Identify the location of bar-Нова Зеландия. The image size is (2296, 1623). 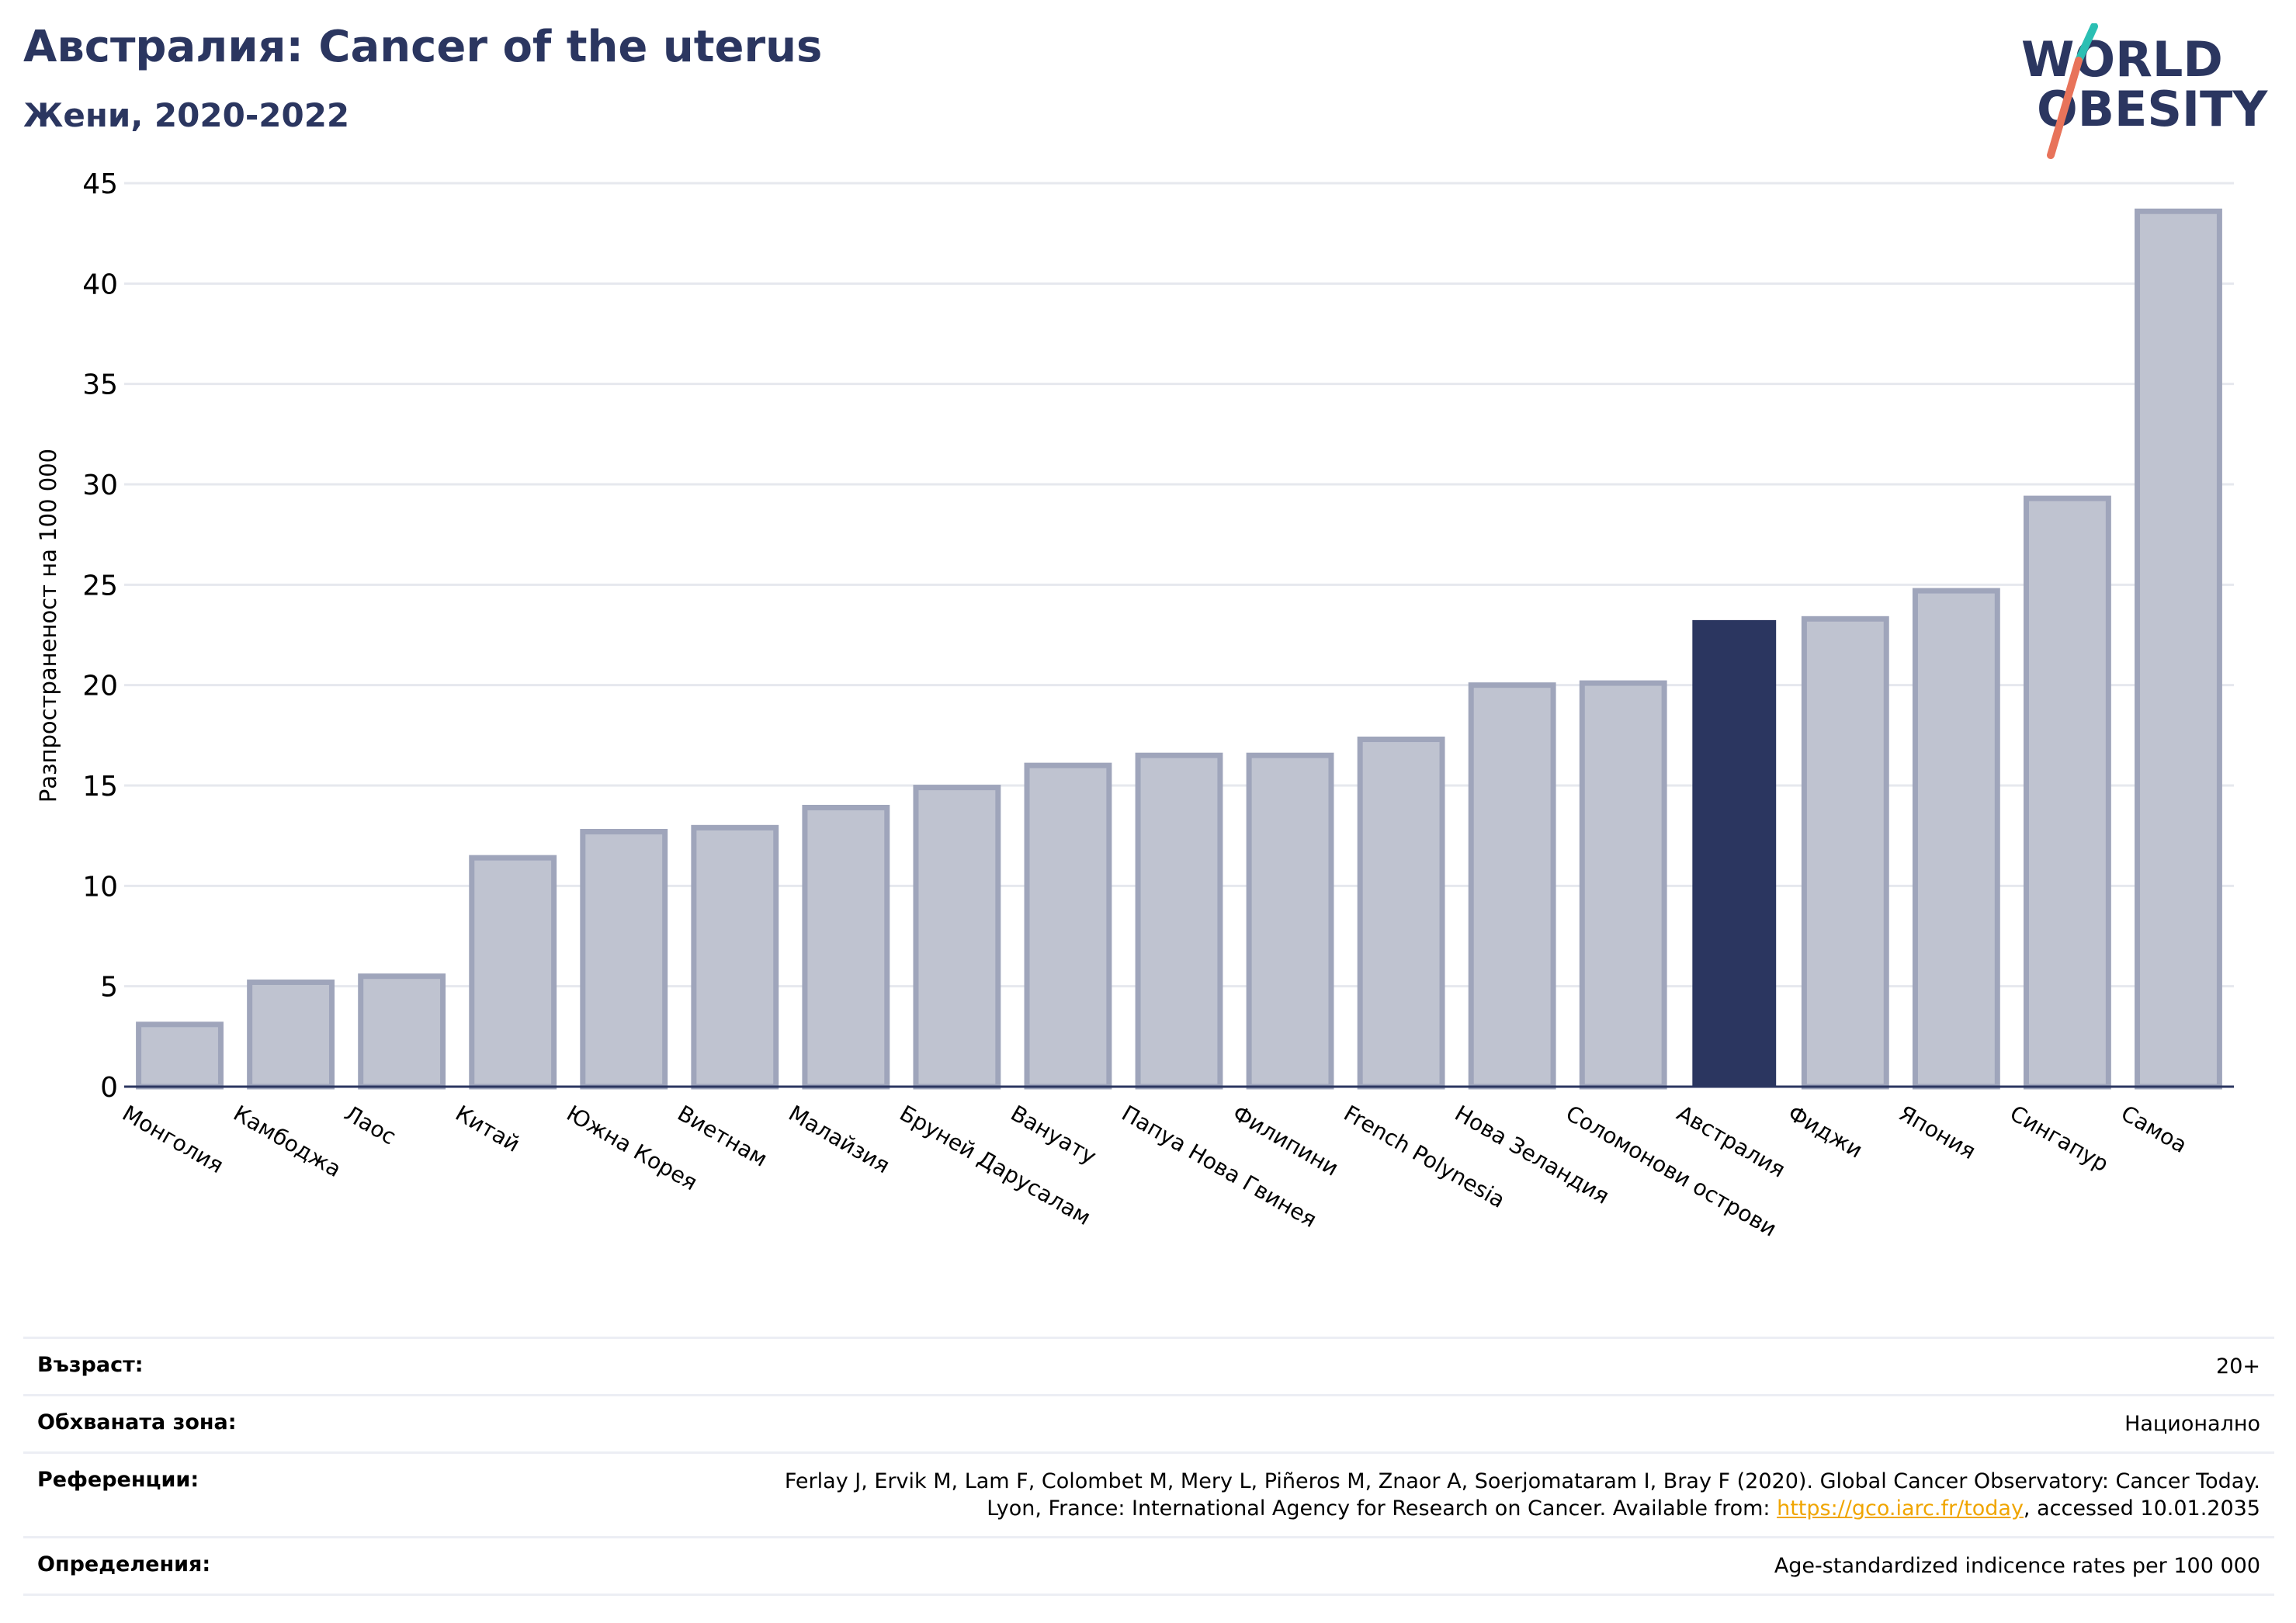
(1512, 886).